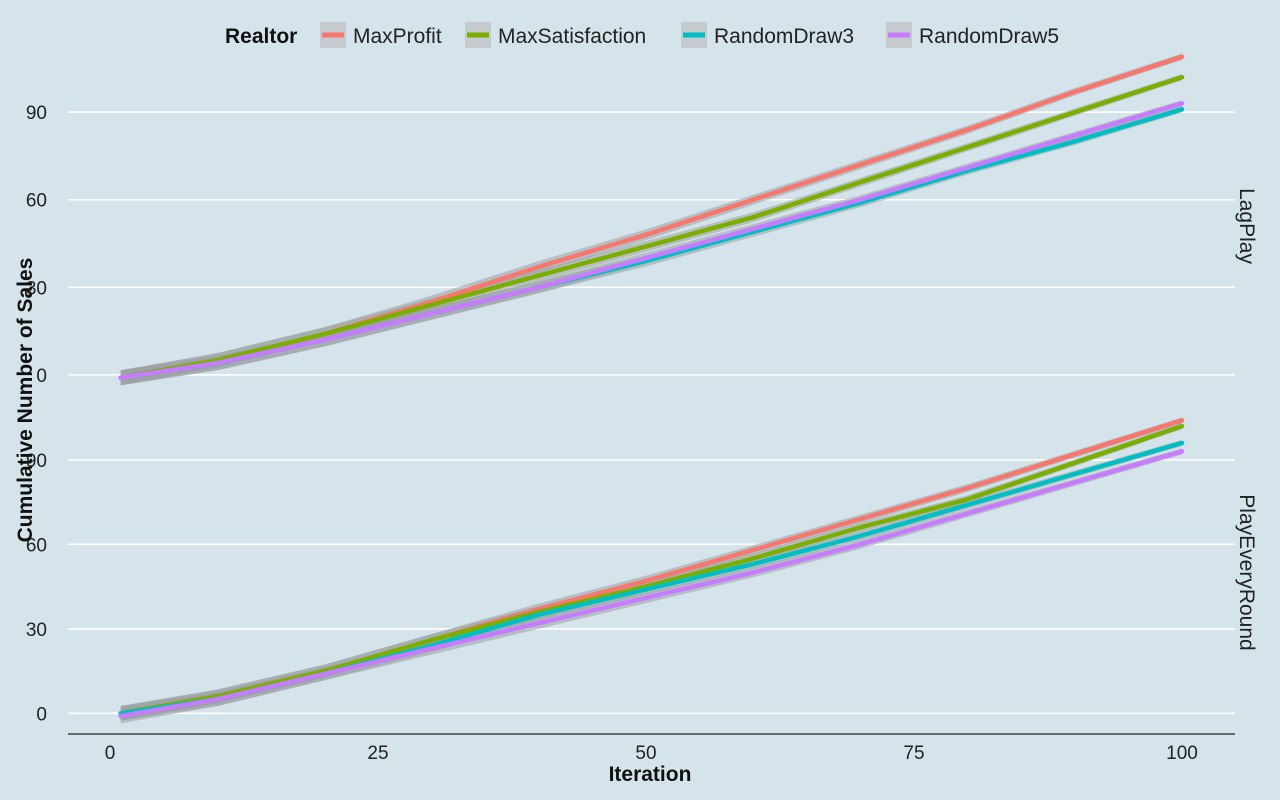 This screenshot has height=800, width=1280. Describe the element at coordinates (397, 36) in the screenshot. I see `legend-label: MaxProfit` at that location.